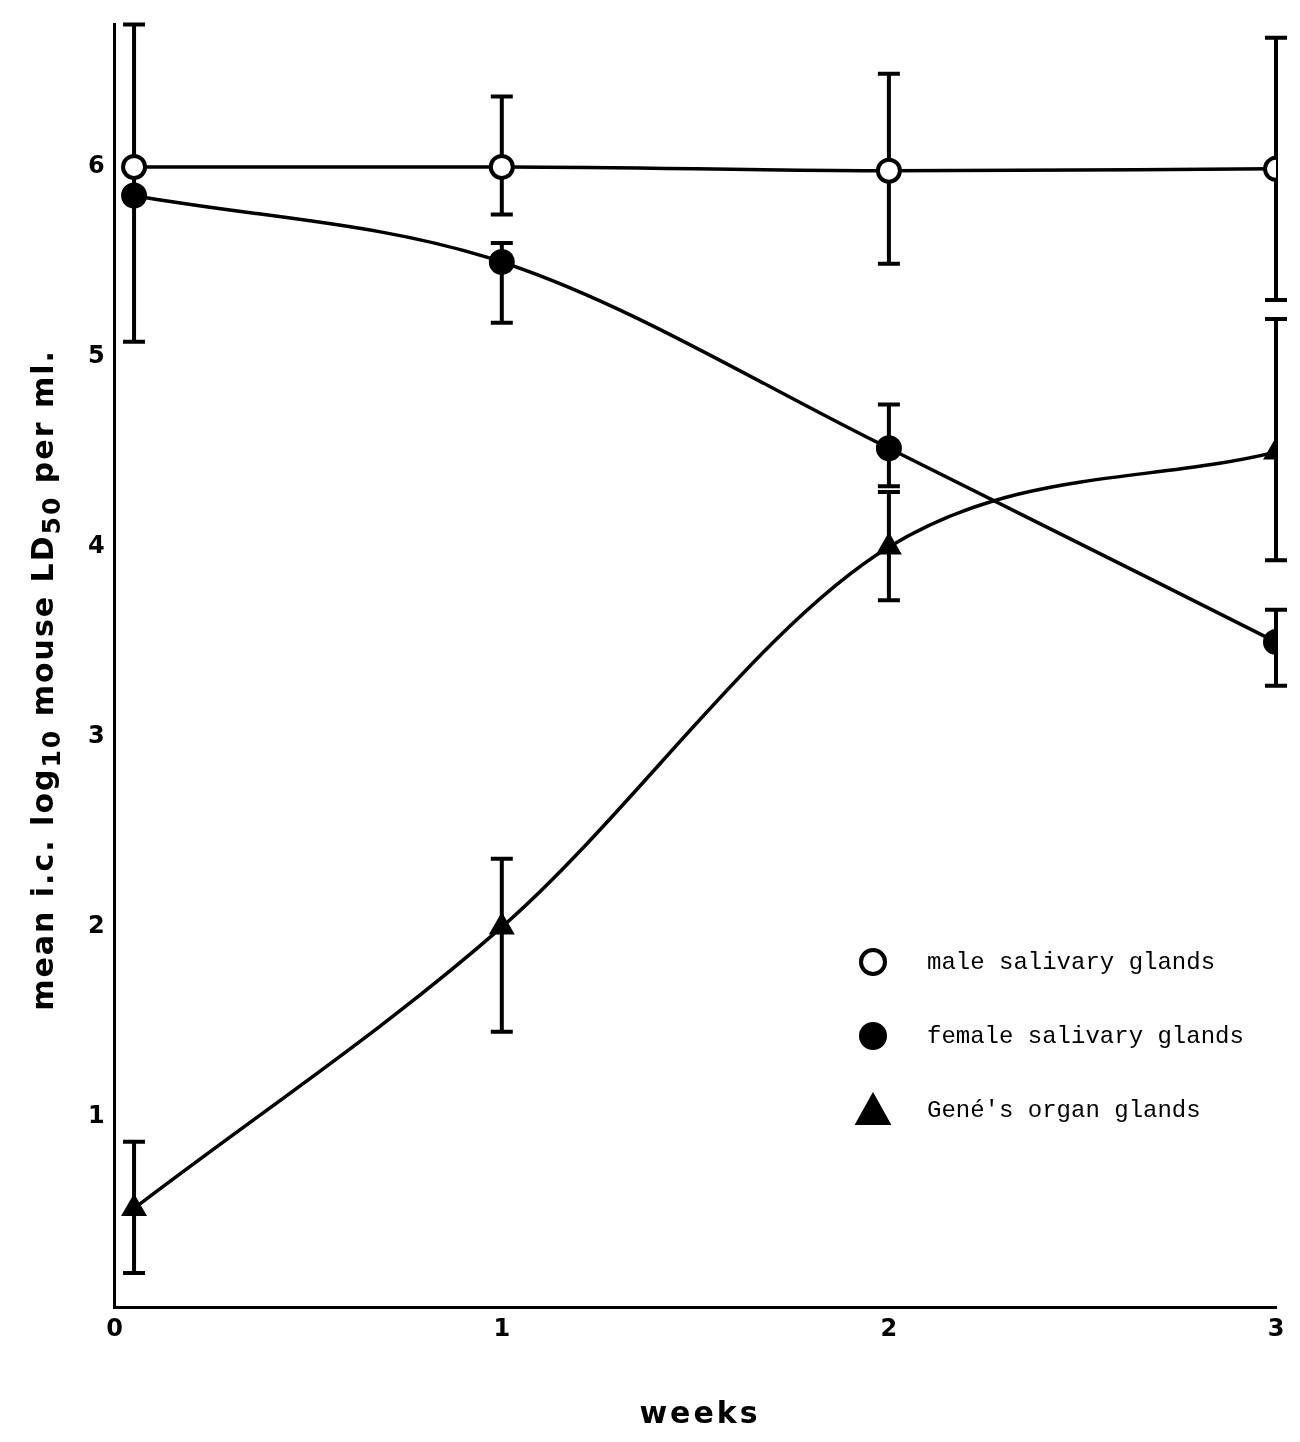 This screenshot has width=1300, height=1442. What do you see at coordinates (96, 735) in the screenshot?
I see `y-tick-label: 3` at bounding box center [96, 735].